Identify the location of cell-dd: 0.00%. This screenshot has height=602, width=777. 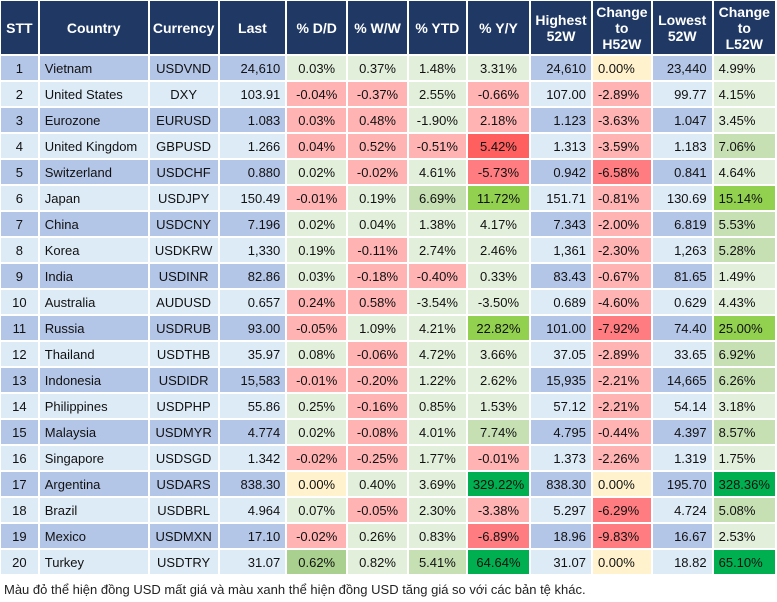
(317, 484).